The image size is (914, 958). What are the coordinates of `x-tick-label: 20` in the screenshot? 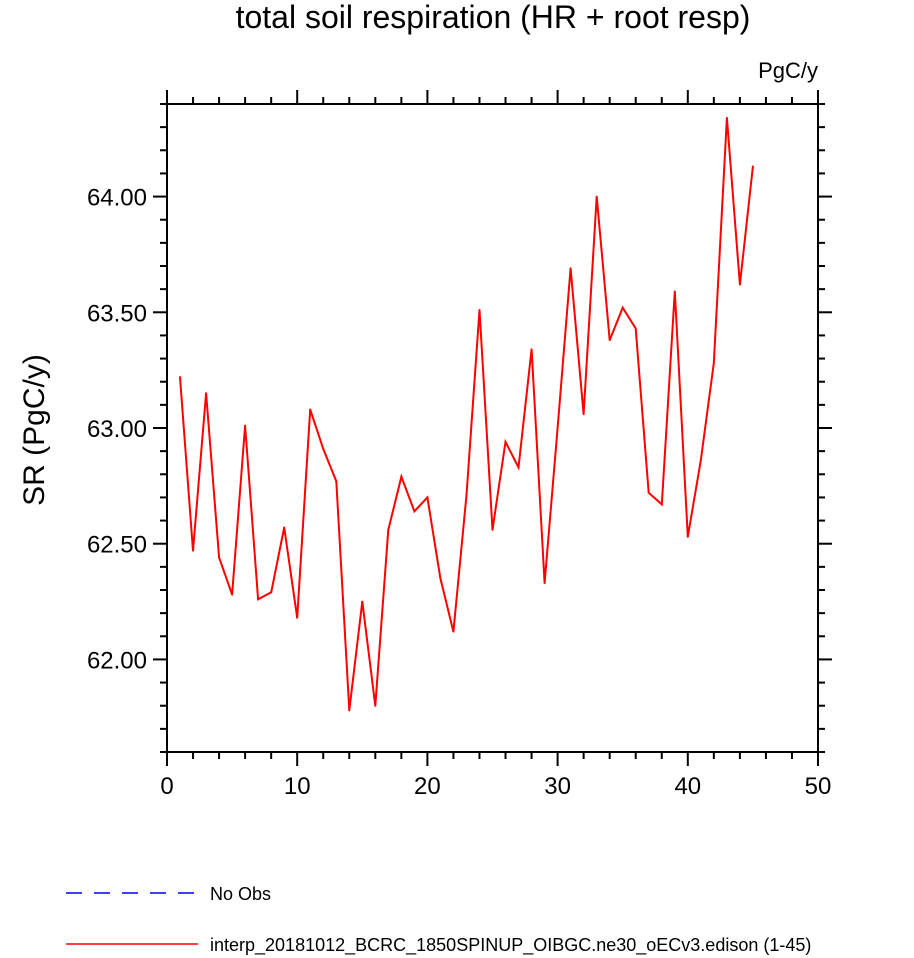 It's located at (427, 786).